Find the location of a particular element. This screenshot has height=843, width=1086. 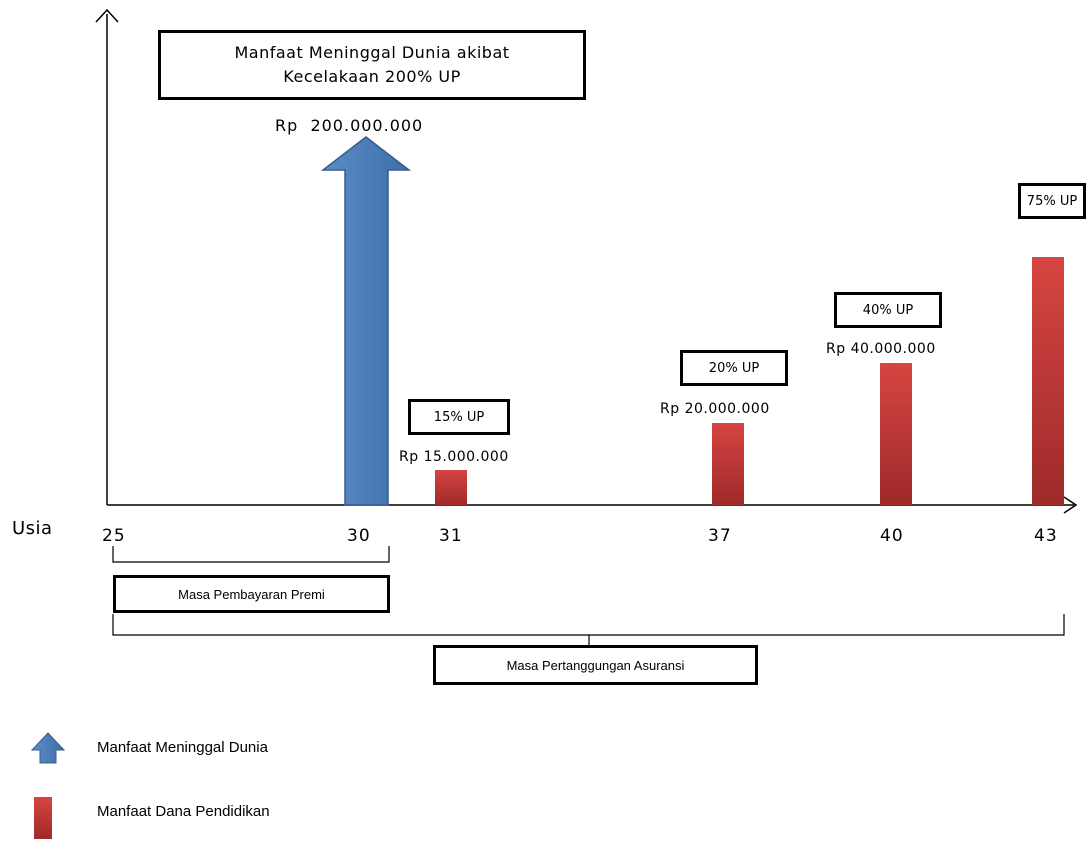

coverage-period-bracket is located at coordinates (588, 625).